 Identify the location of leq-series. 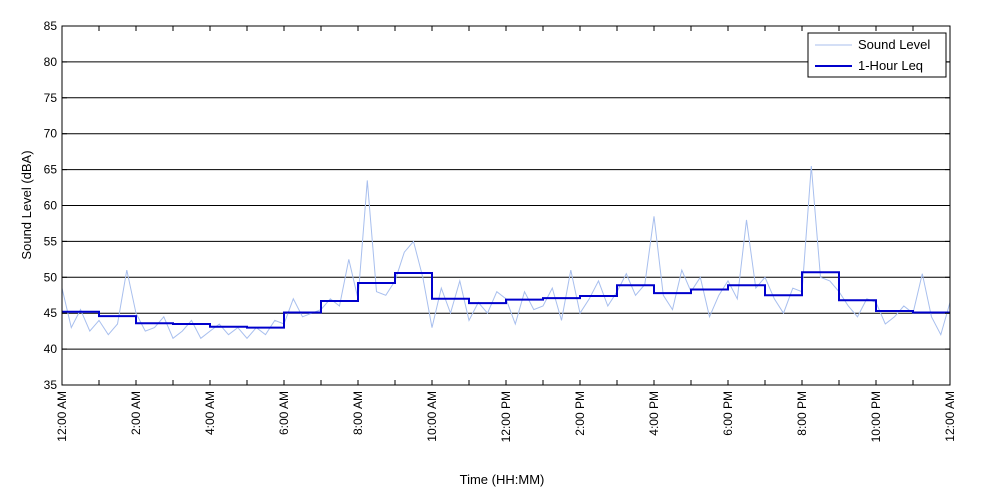
(506, 300).